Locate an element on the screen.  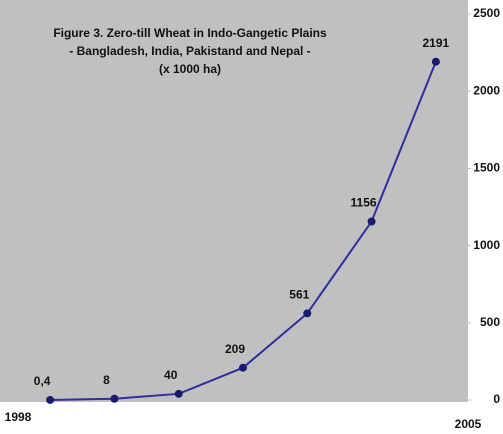
x-tick-label: 1998 is located at coordinates (18, 417).